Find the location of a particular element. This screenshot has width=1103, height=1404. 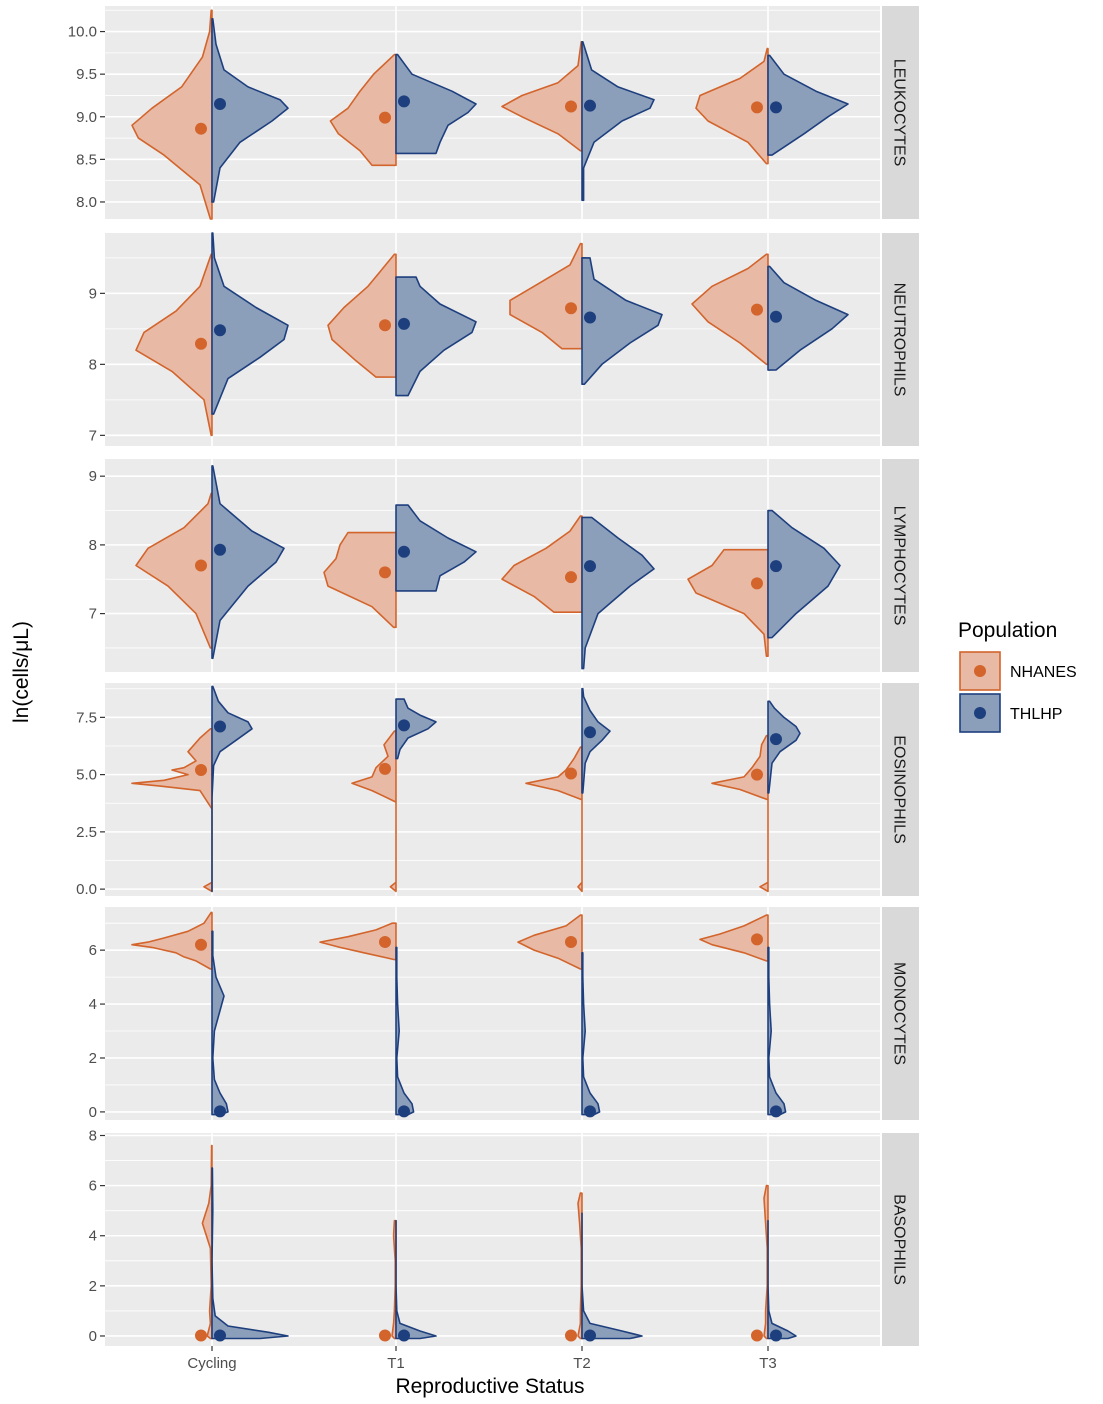

legend-label: NHANES is located at coordinates (1043, 672).